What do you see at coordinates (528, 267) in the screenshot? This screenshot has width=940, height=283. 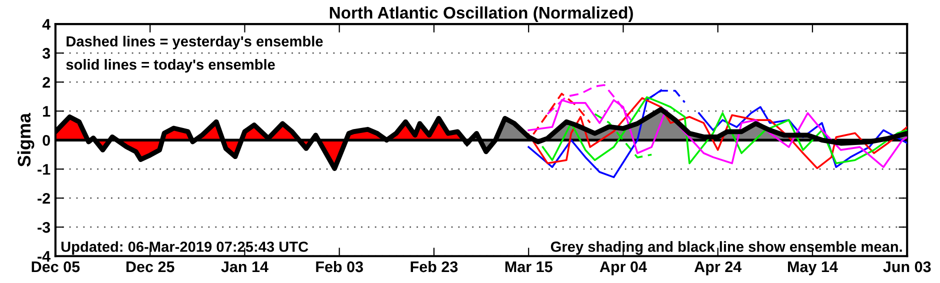 I see `x-tick-label: Mar 15` at bounding box center [528, 267].